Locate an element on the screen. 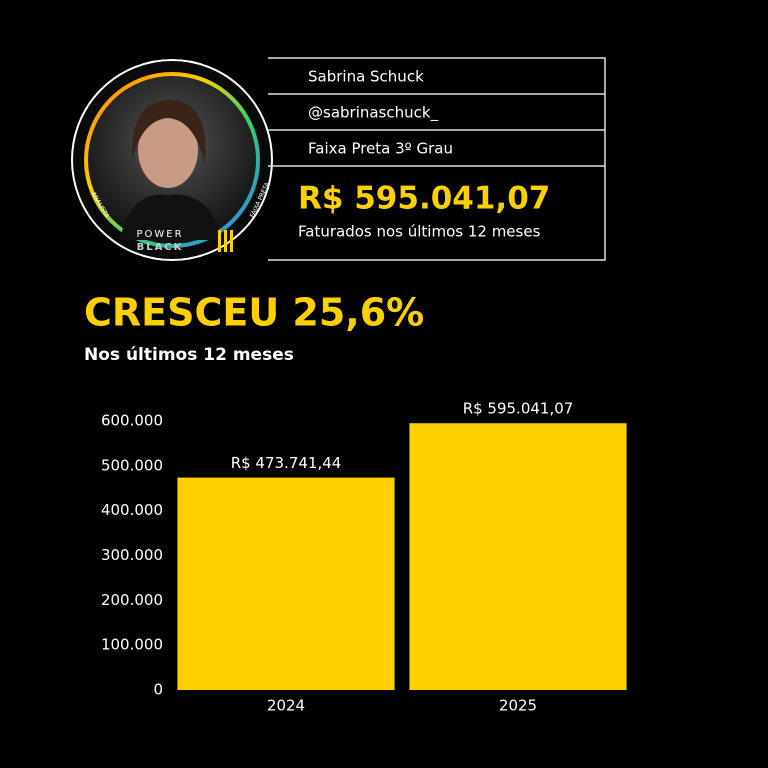 The height and width of the screenshot is (768, 768). profile-name: Sabrina Schuck is located at coordinates (366, 77).